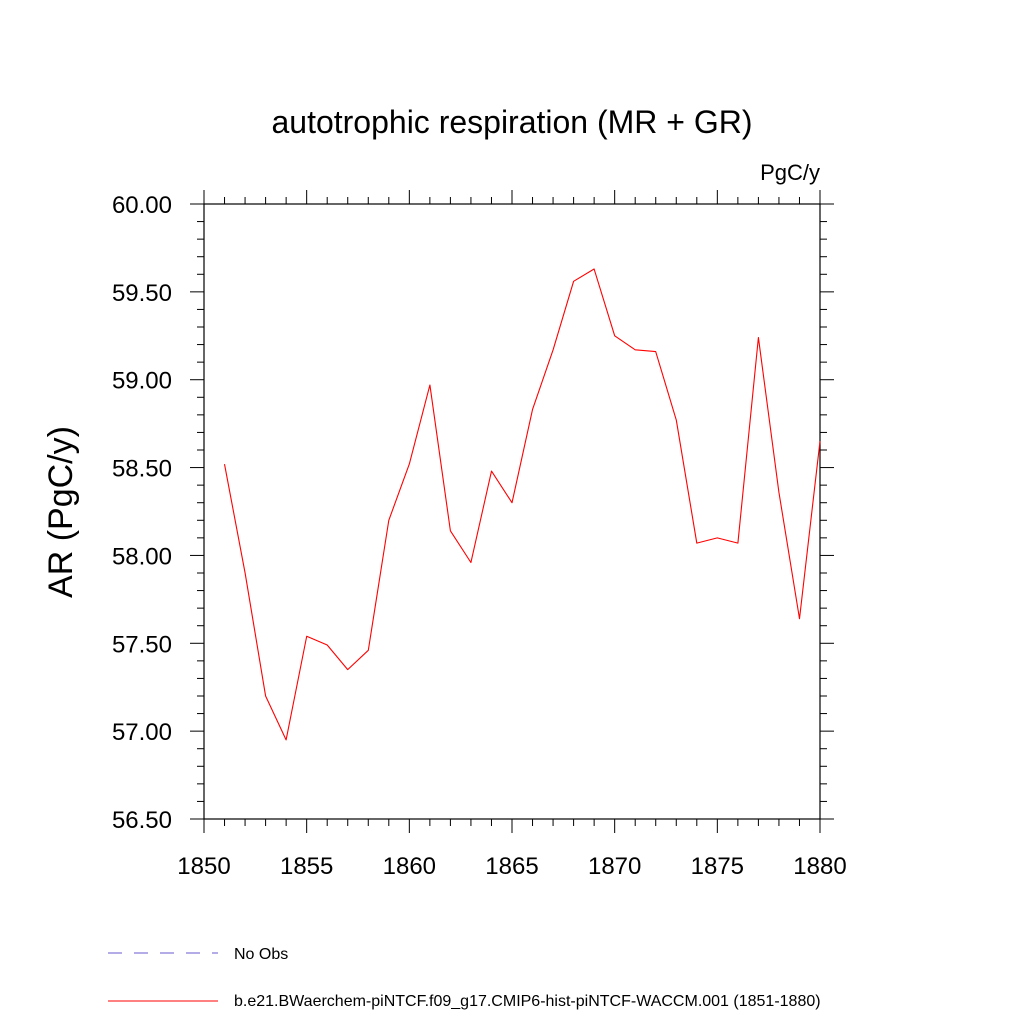 This screenshot has height=1024, width=1024. What do you see at coordinates (142, 732) in the screenshot?
I see `y-tick-label: 57.00` at bounding box center [142, 732].